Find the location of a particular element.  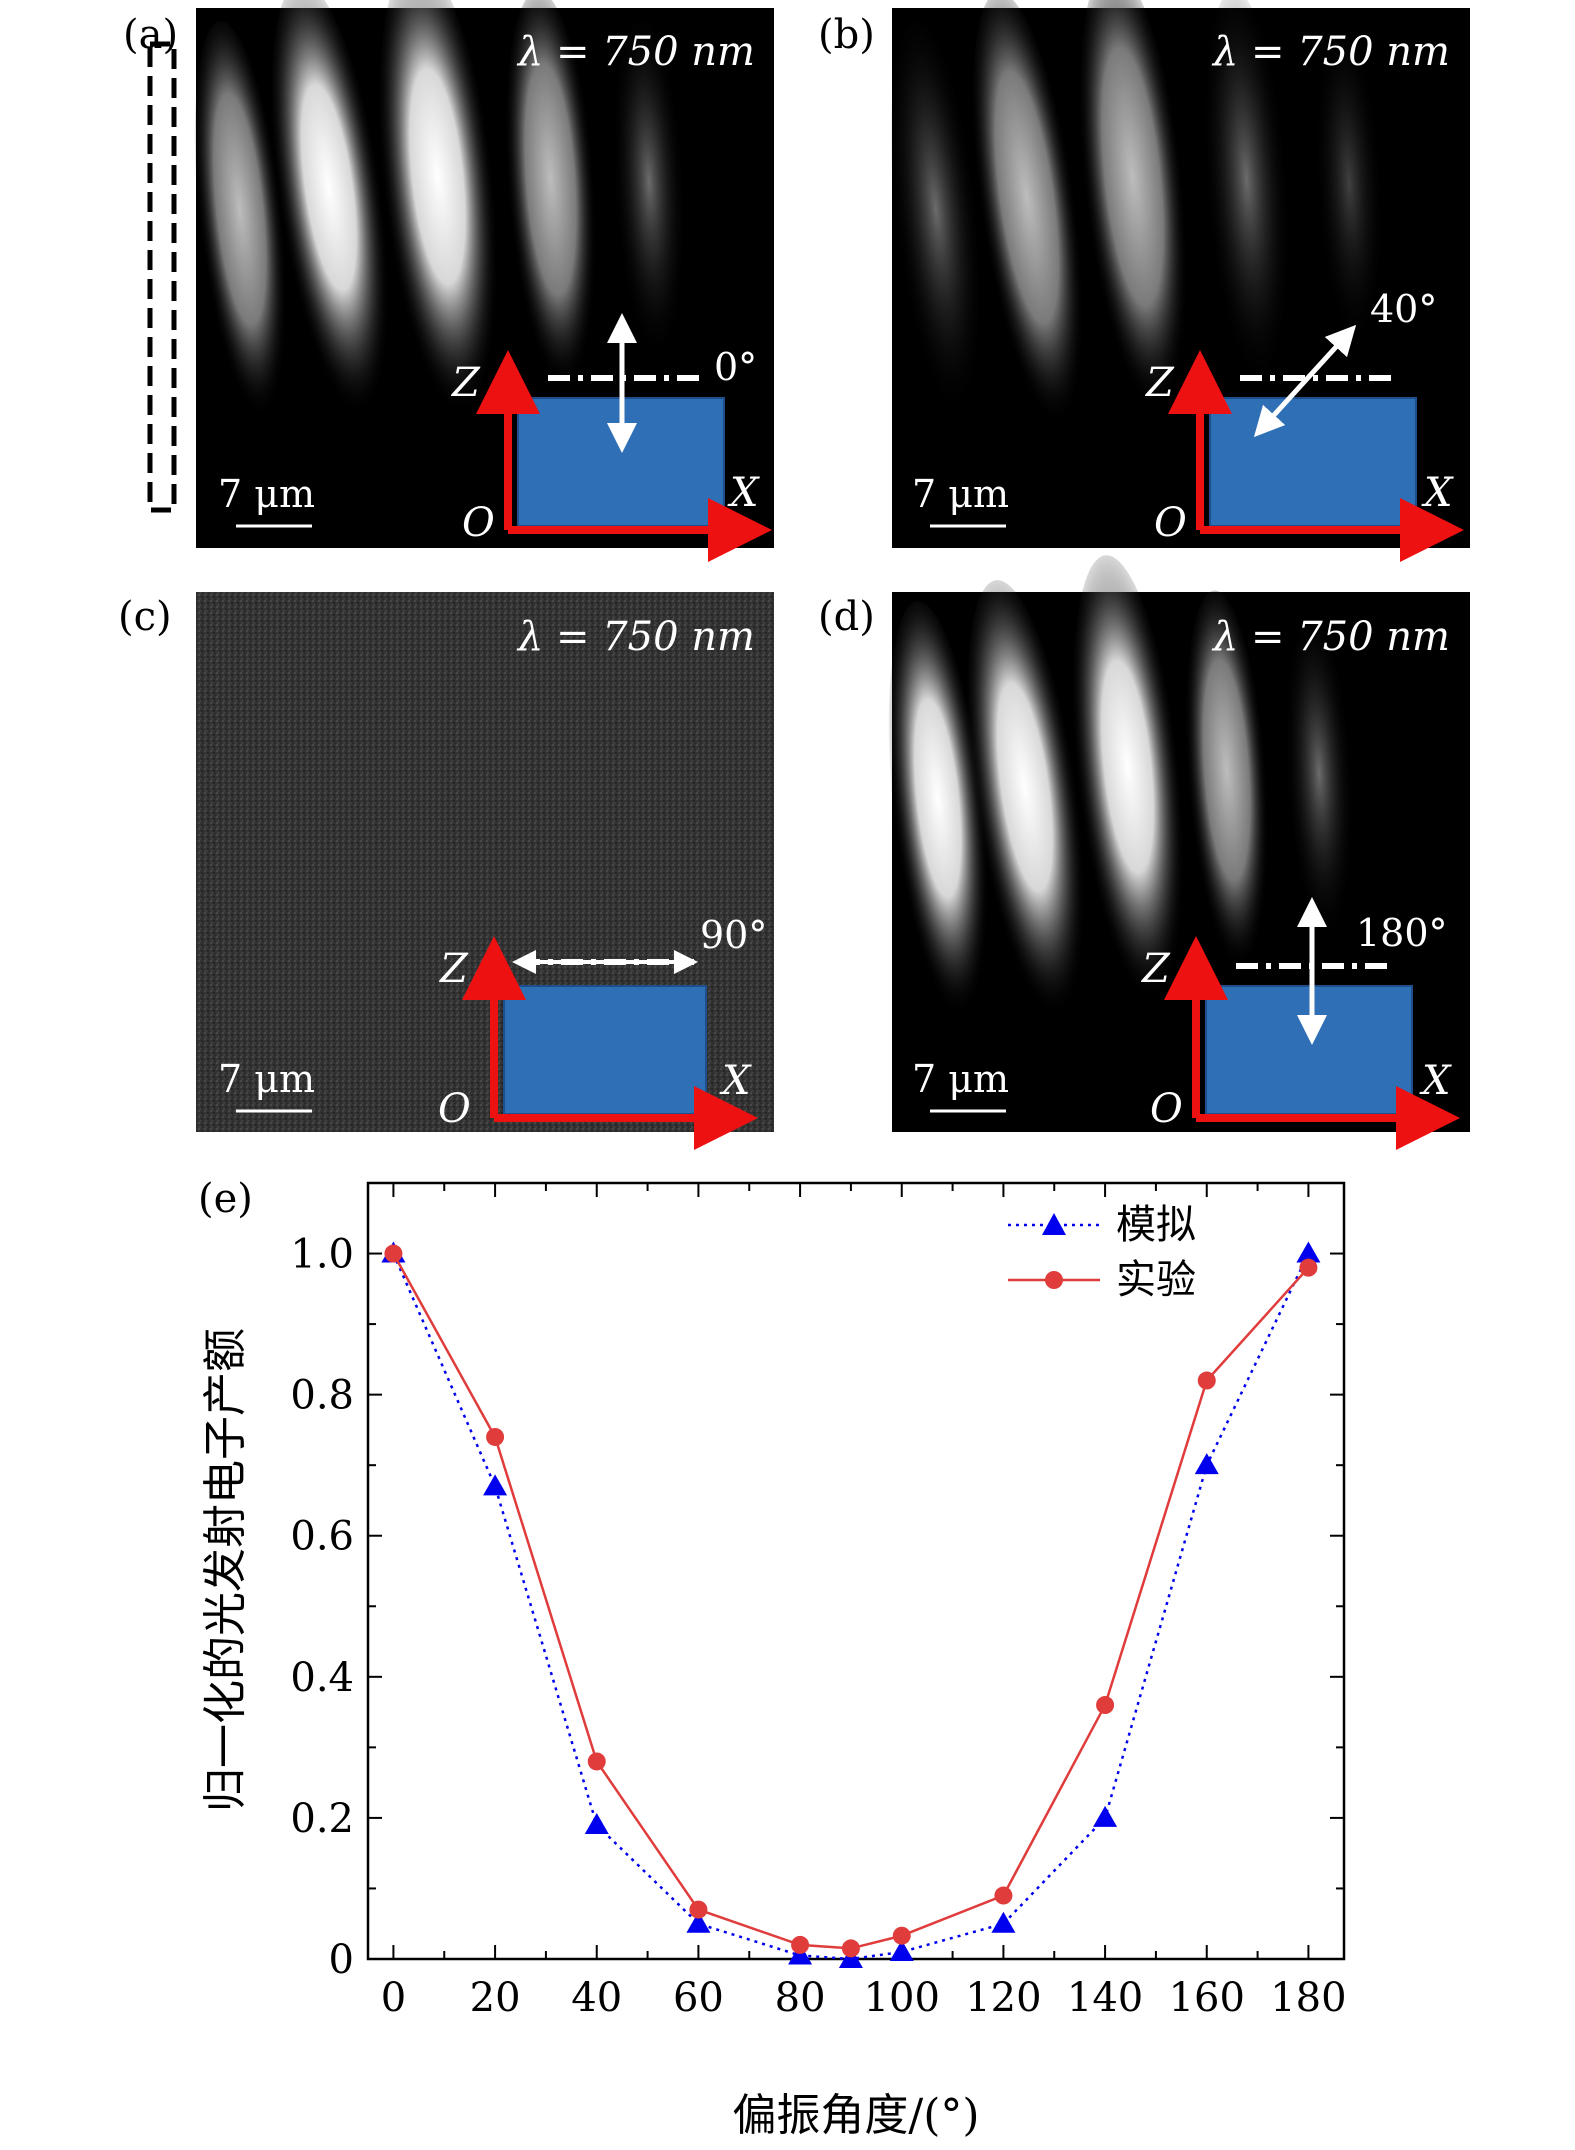

y-tick-label: 0.8 is located at coordinates (322, 1396).